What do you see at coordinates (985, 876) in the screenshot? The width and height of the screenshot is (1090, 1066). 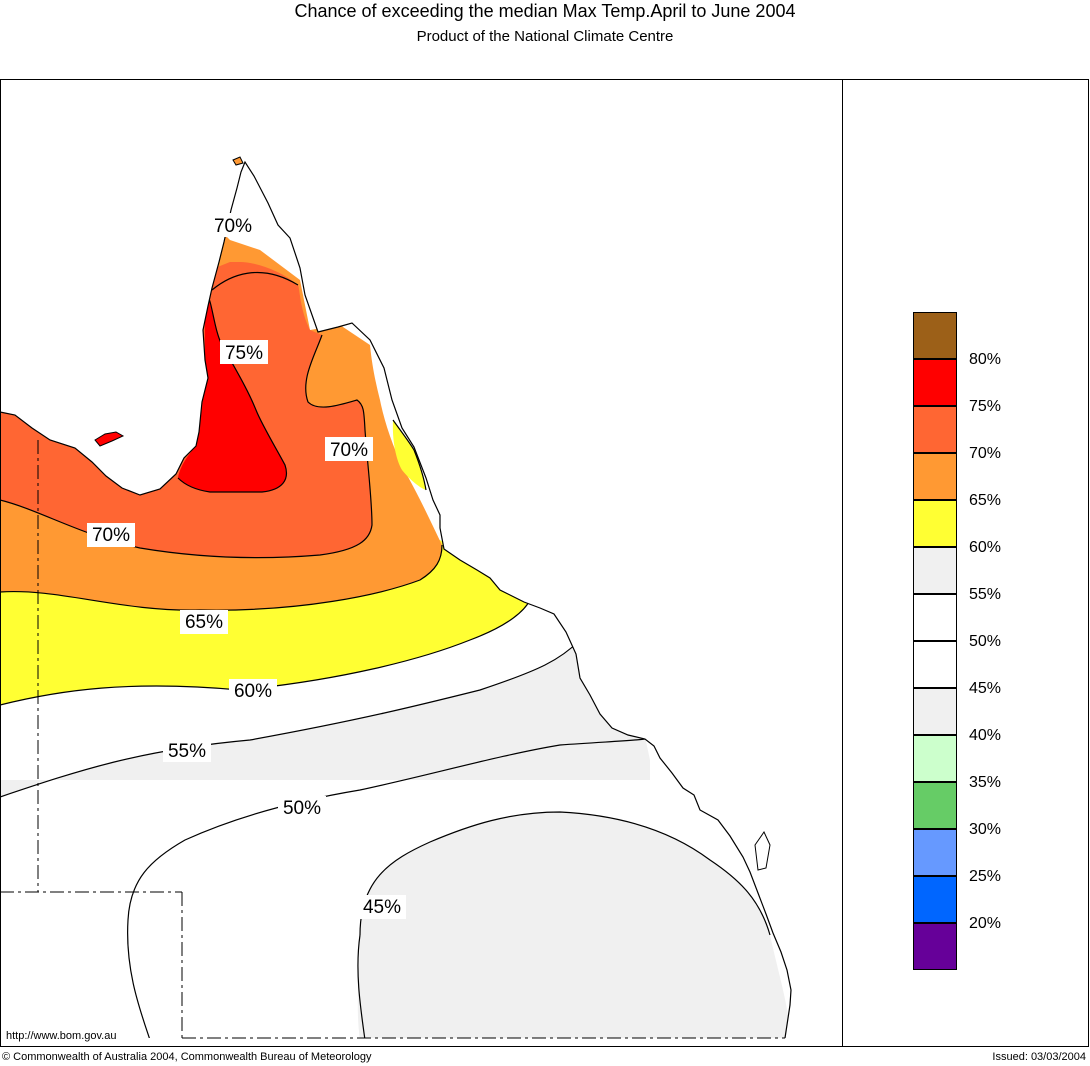 I see `legend-label: 25%` at bounding box center [985, 876].